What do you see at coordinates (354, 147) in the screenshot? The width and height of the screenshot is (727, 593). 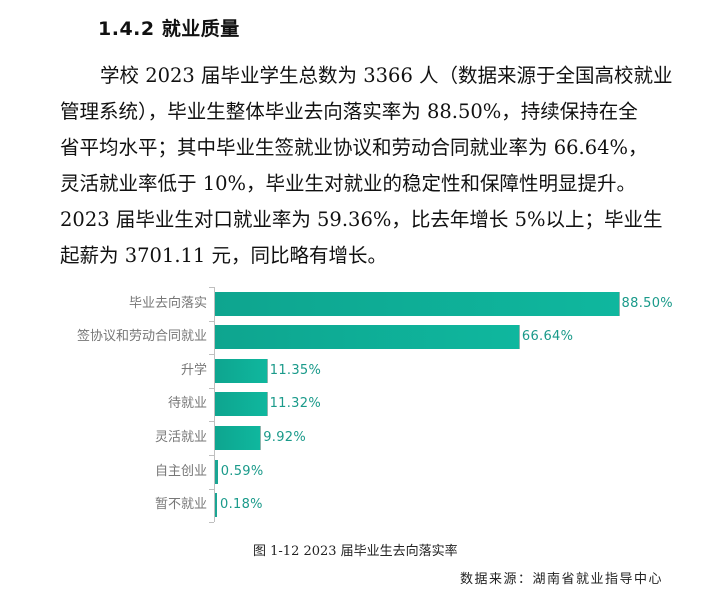 I see `paragraph-line: 省平均水平；其中毕业生签就业协议和劳动合同就业率为 66.64%，` at bounding box center [354, 147].